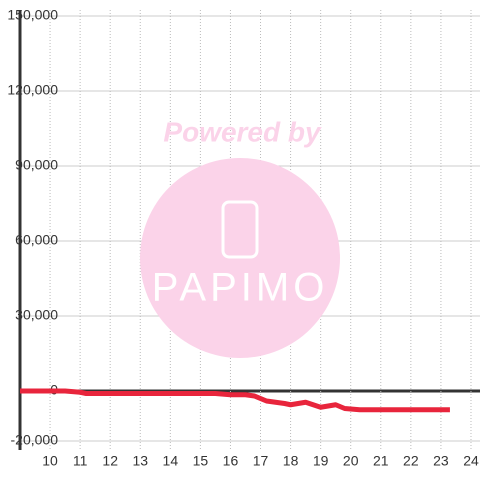 The height and width of the screenshot is (480, 480). Describe the element at coordinates (201, 461) in the screenshot. I see `x-tick-label: 15` at that location.